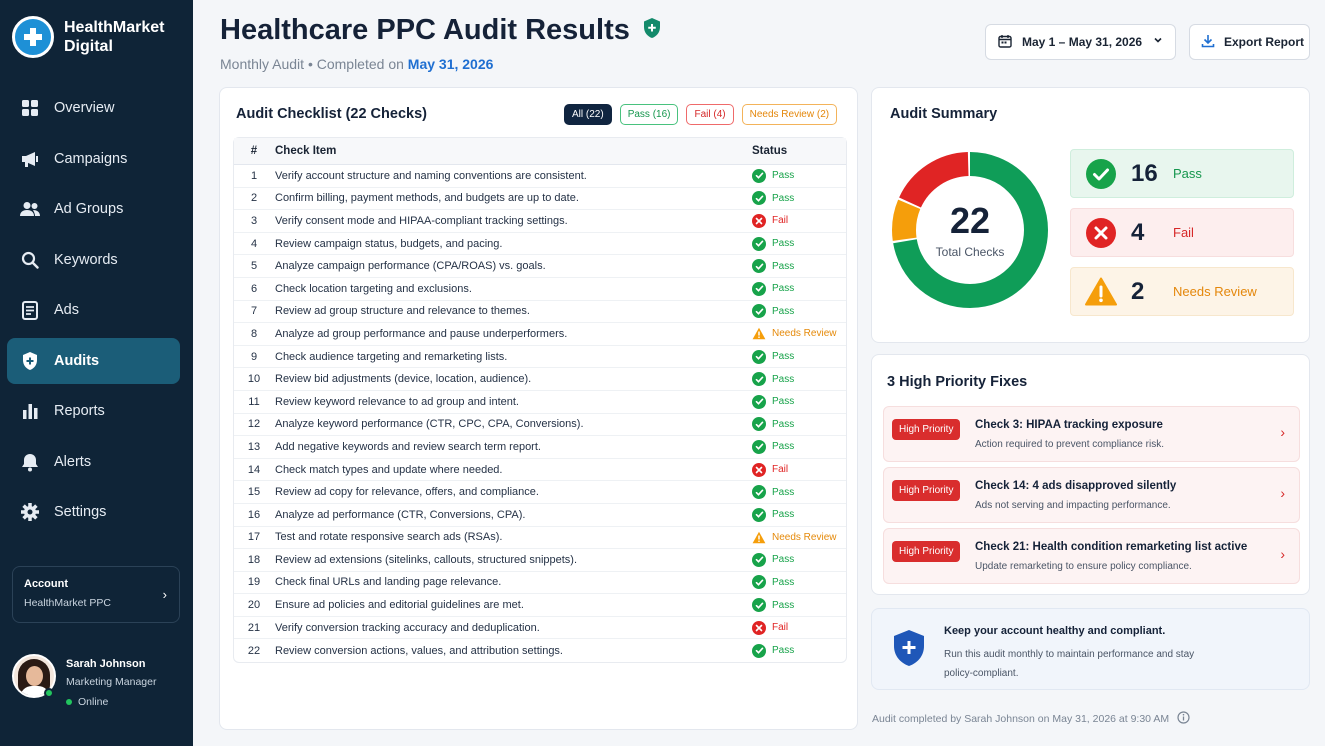 This screenshot has width=1325, height=746. What do you see at coordinates (254, 379) in the screenshot?
I see `row-number: 10` at bounding box center [254, 379].